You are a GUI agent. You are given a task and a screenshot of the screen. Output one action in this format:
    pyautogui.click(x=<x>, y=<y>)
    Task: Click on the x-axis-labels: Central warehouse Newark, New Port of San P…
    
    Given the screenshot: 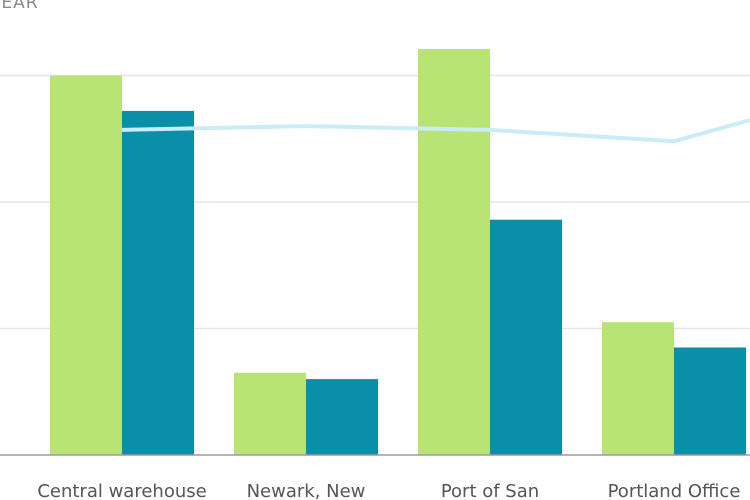 What is the action you would take?
    pyautogui.click(x=388, y=490)
    